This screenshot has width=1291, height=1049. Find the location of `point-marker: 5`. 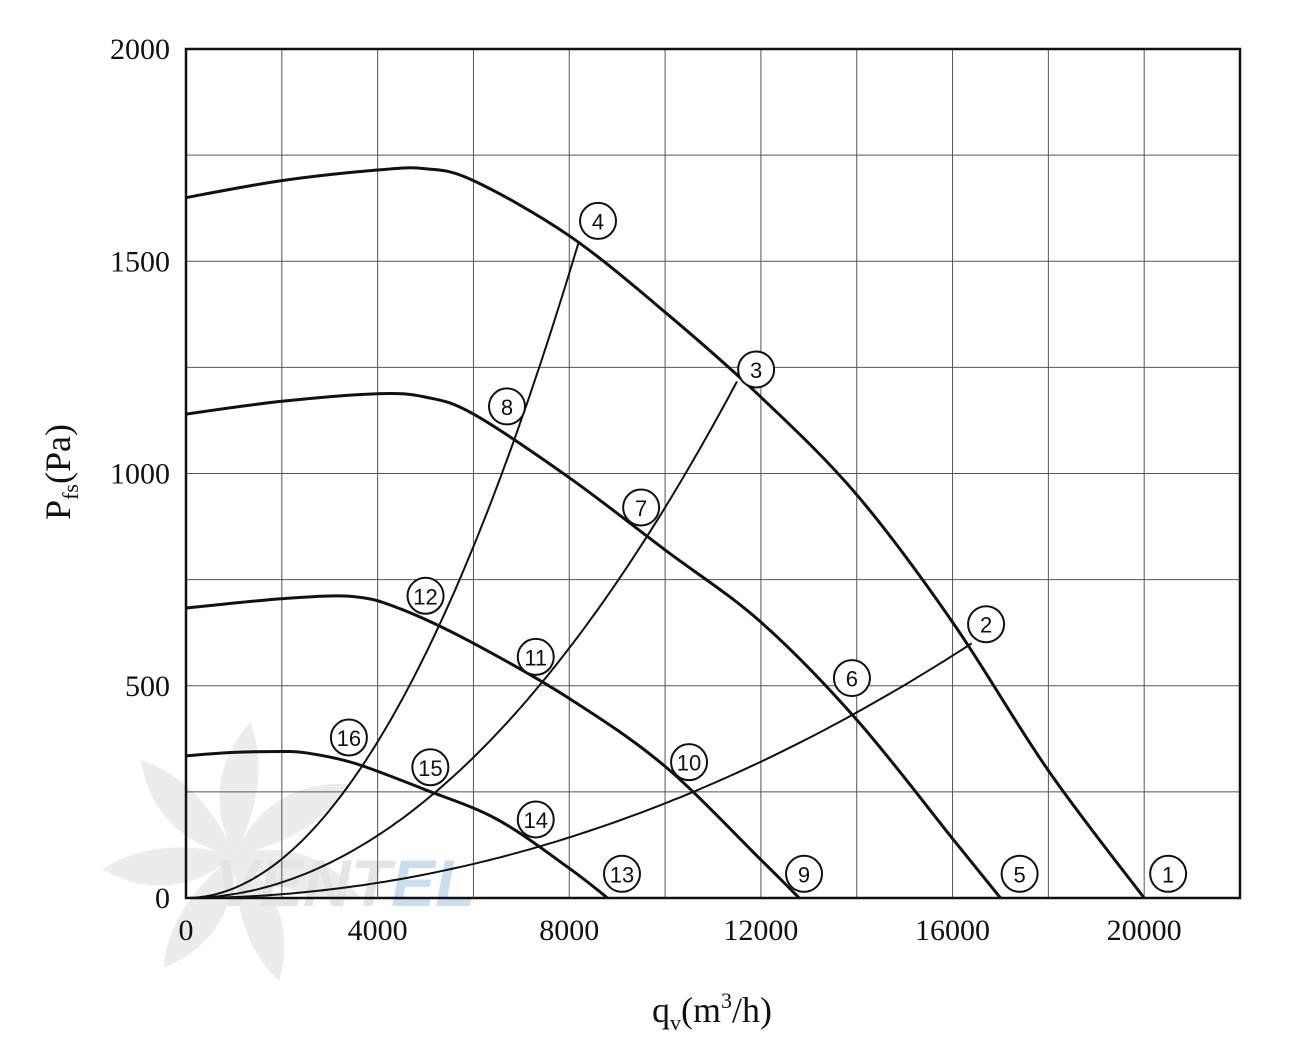

point-marker: 5 is located at coordinates (1019, 873).